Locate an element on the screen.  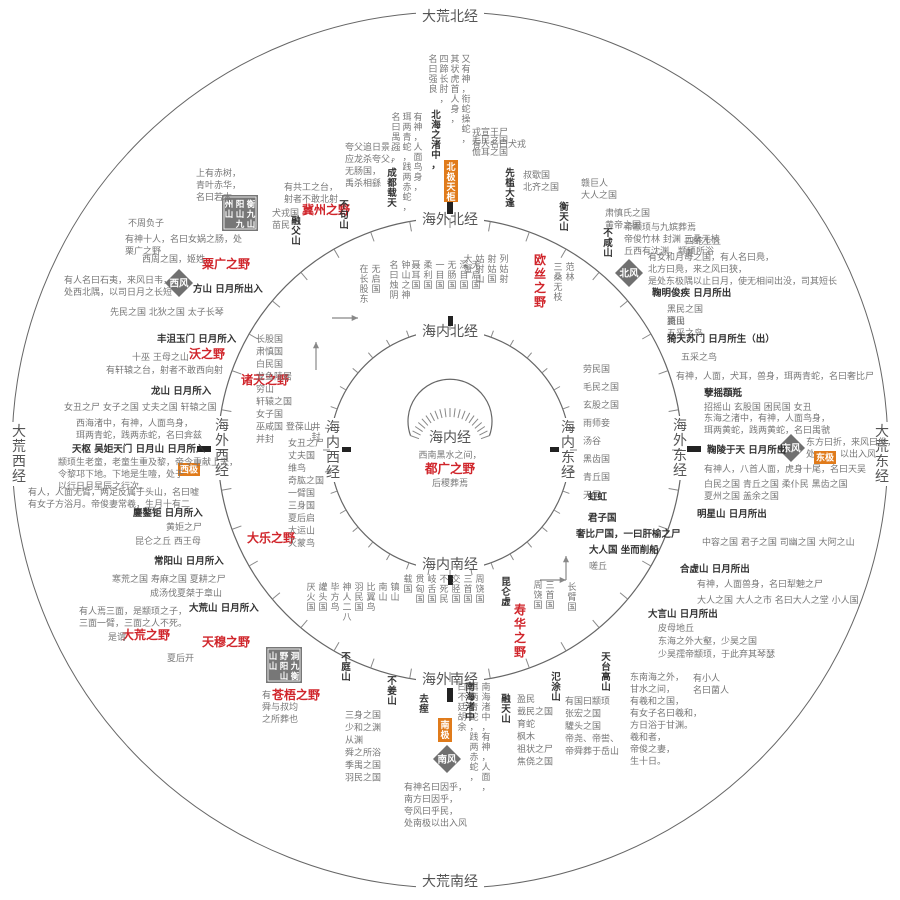
vertical-char: 利 is located at coordinates (427, 275).